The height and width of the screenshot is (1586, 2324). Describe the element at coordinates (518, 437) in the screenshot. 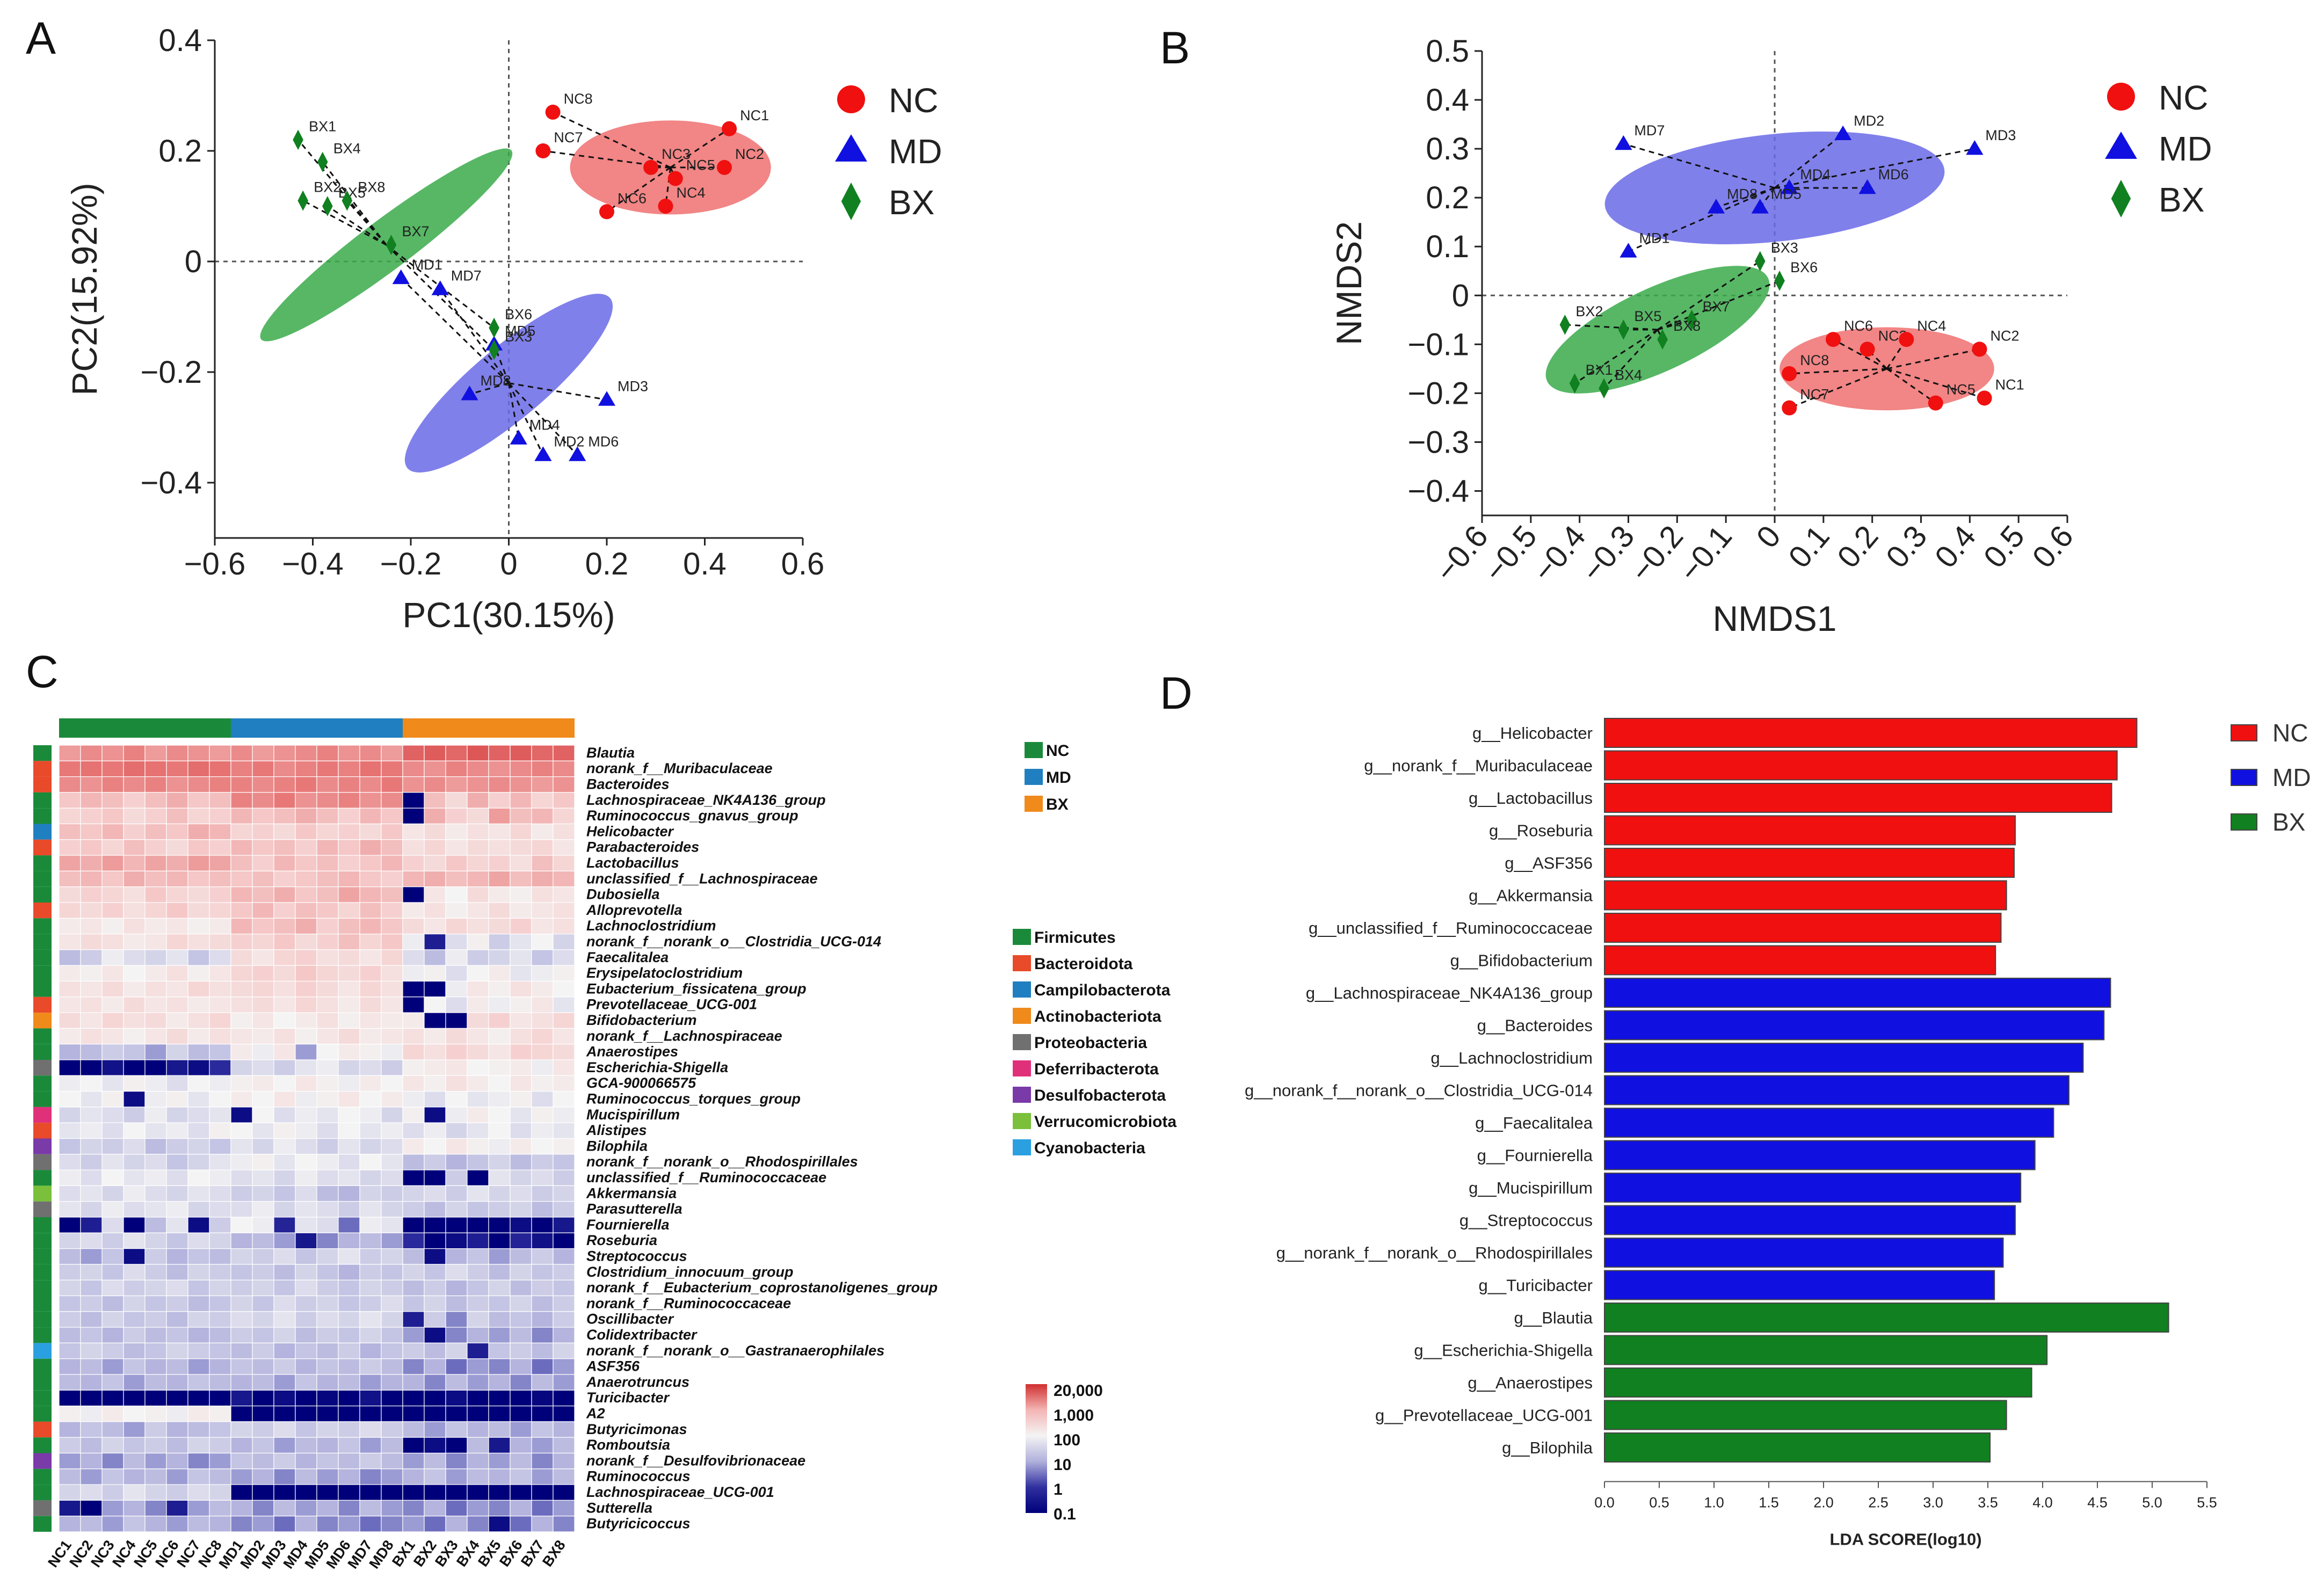

I see `data-point-md4` at that location.